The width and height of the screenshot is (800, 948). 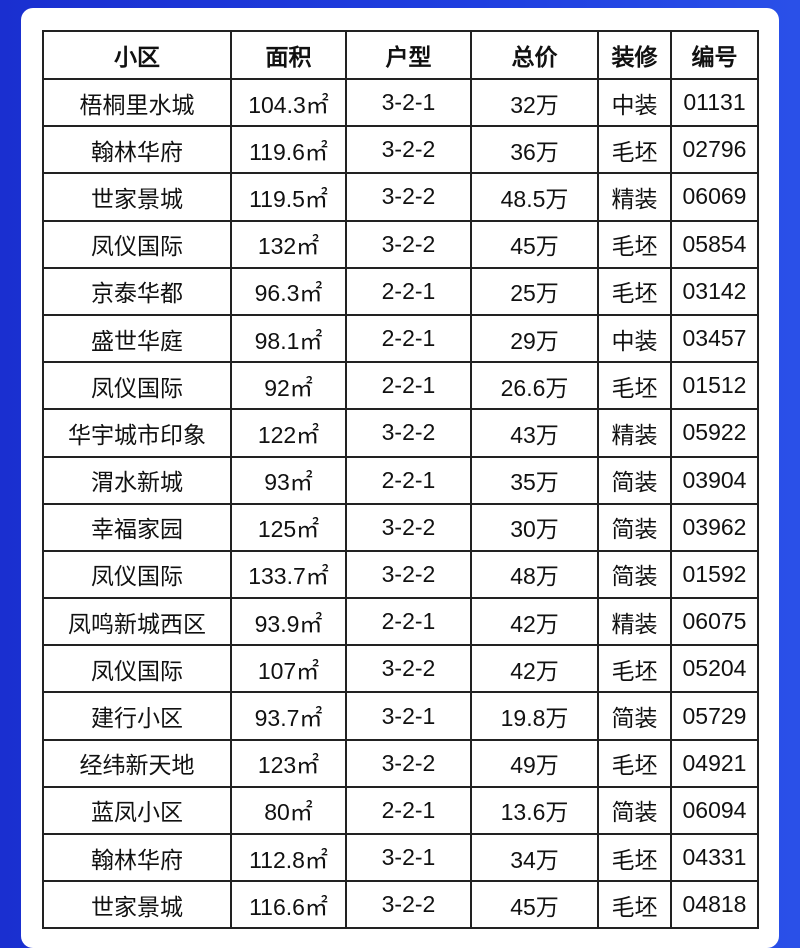 I want to click on table-row: 翰林华府 112.8㎡ 3-2-1 34万 毛坯 04331, so click(x=400, y=857).